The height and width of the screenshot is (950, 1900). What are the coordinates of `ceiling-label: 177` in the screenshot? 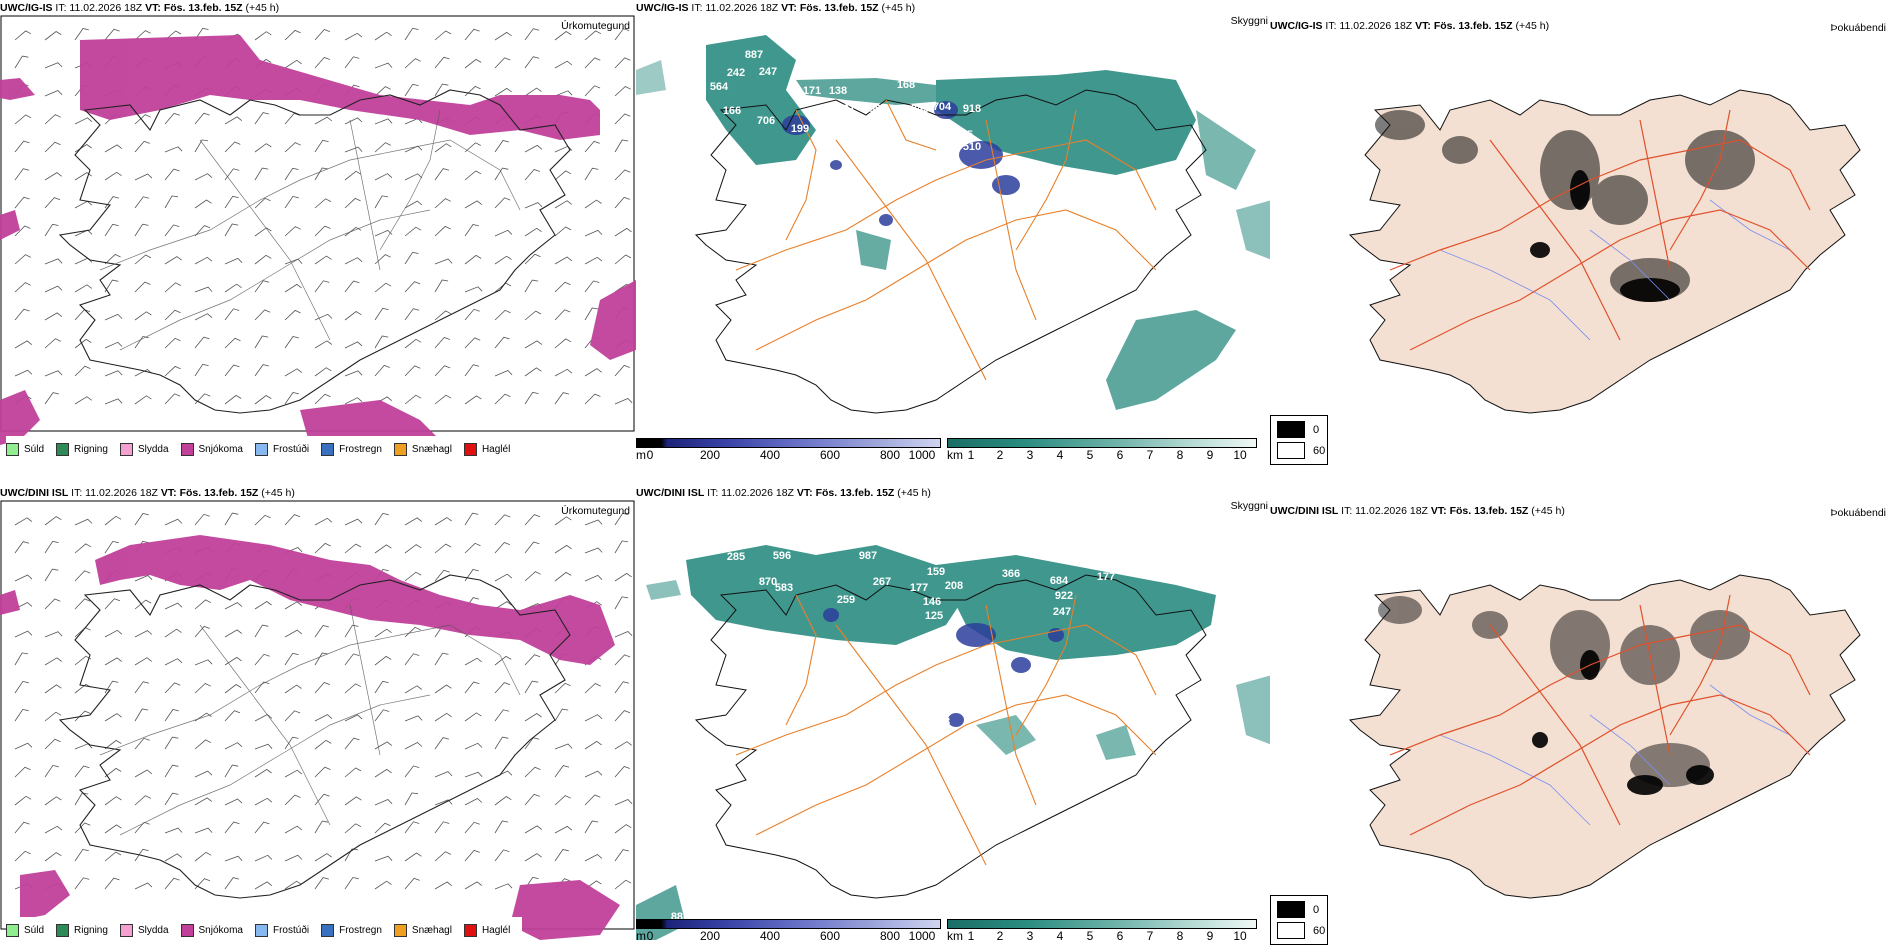 It's located at (1106, 577).